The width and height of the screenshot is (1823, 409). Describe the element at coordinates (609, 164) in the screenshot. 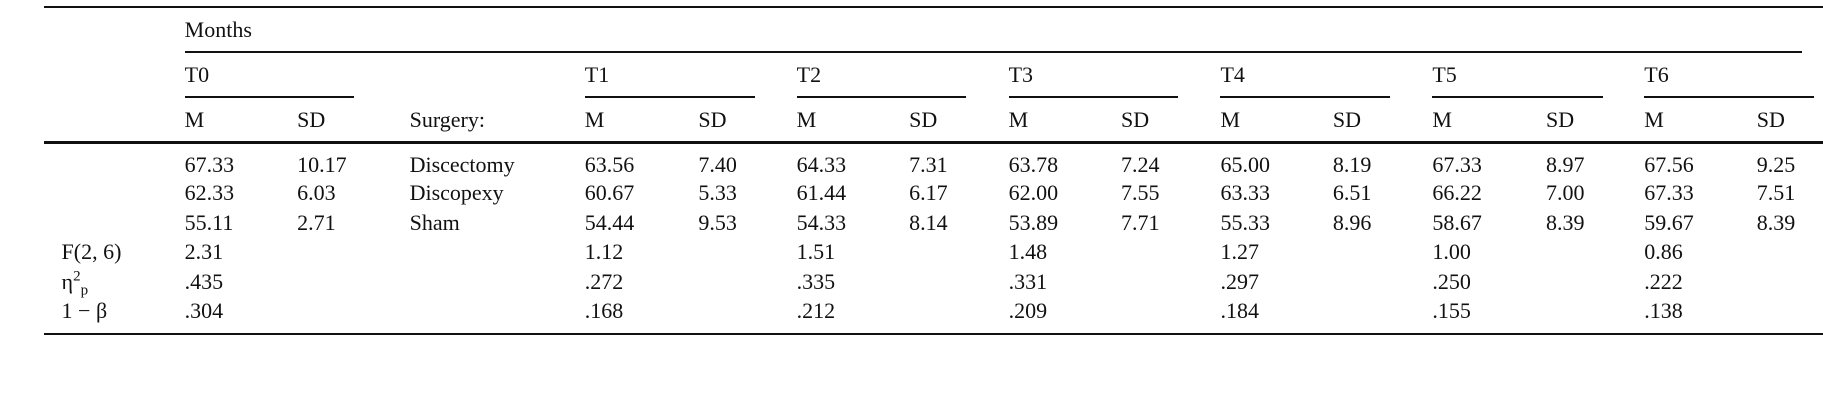

I see `mean-value: 63.56` at that location.